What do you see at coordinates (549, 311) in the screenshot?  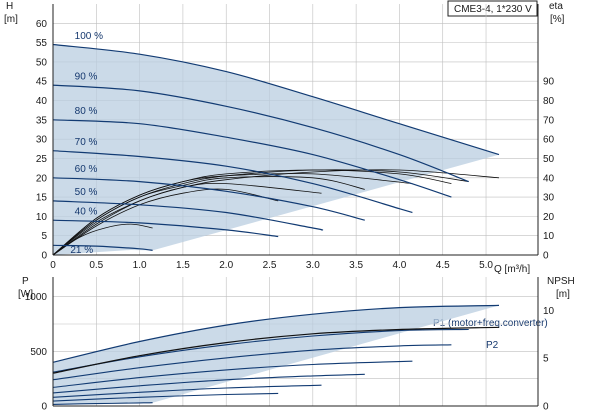 I see `npsh-tick-label: 10` at bounding box center [549, 311].